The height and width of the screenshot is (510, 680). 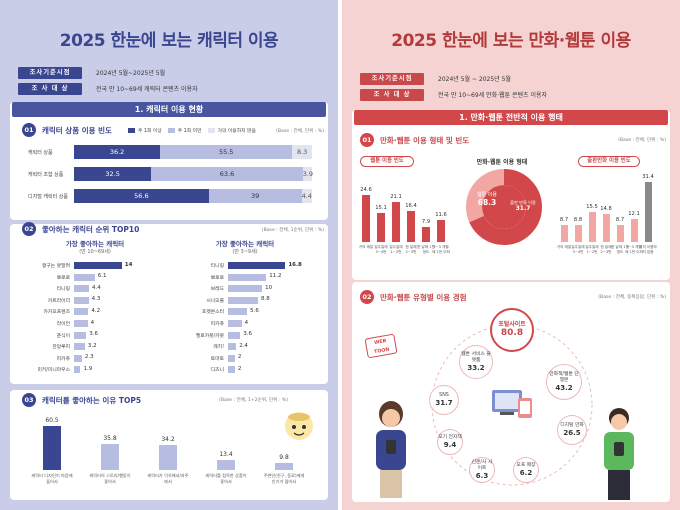 What do you see at coordinates (366, 189) in the screenshot?
I see `frequency-value: 24.6` at bounding box center [366, 189].